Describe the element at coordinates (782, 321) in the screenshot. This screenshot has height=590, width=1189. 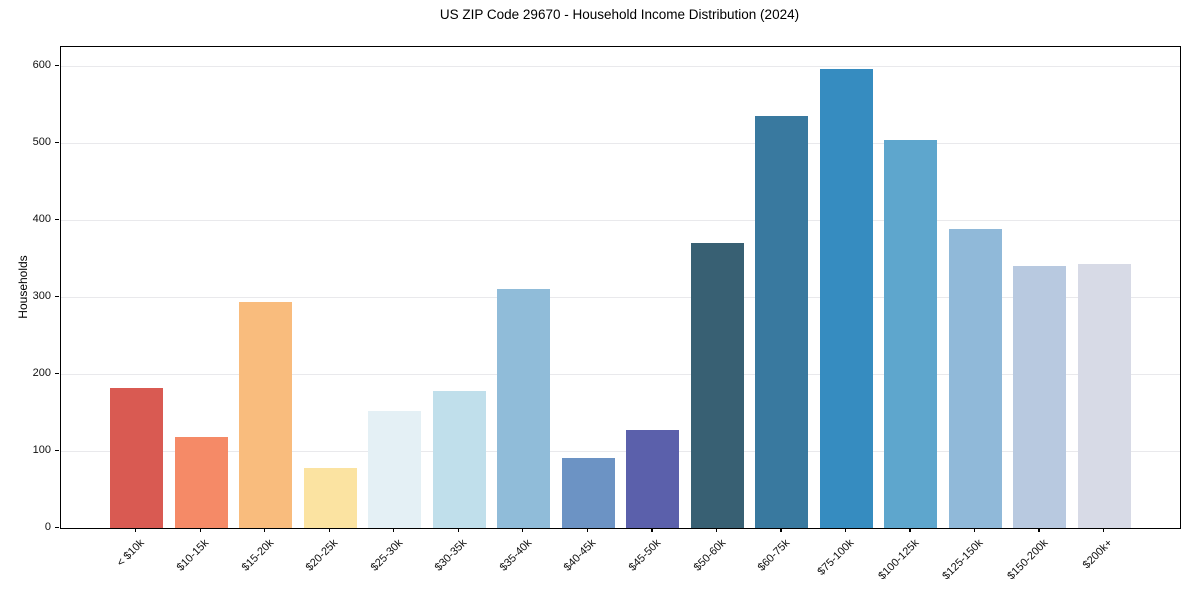
I see `bar-$60-75k` at that location.